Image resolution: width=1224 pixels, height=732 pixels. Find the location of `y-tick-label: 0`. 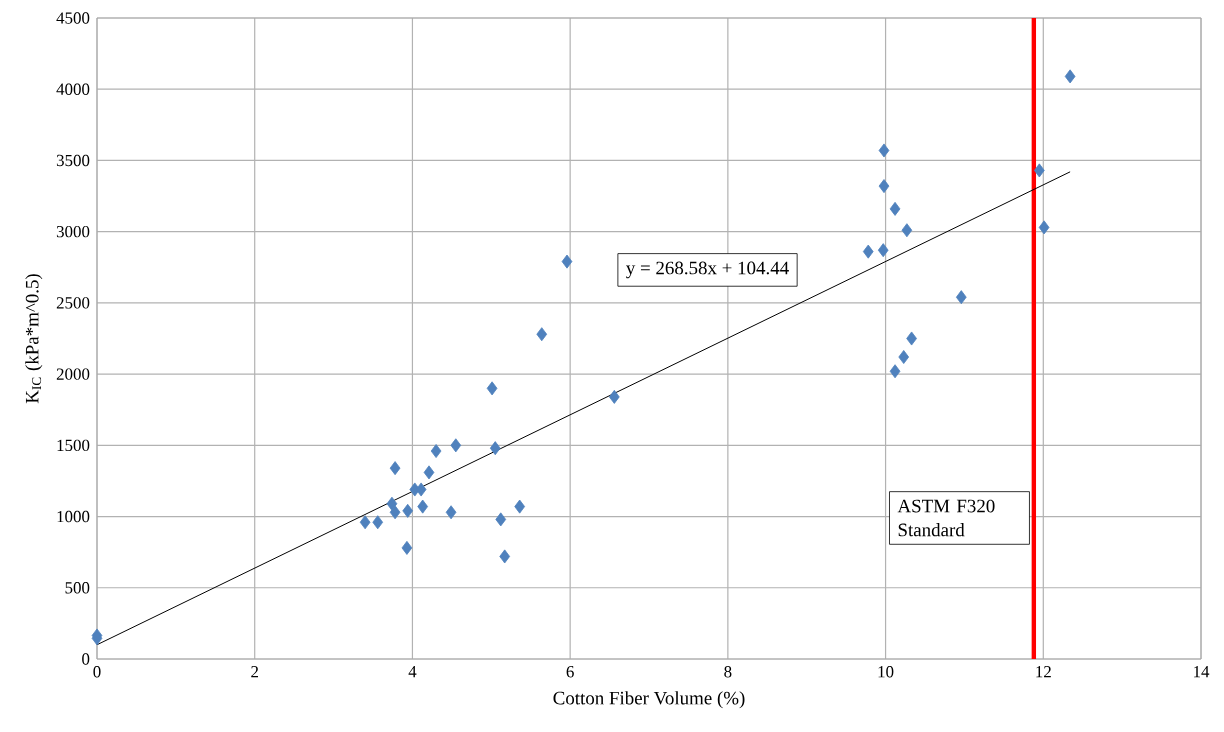

y-tick-label: 0 is located at coordinates (86, 659).